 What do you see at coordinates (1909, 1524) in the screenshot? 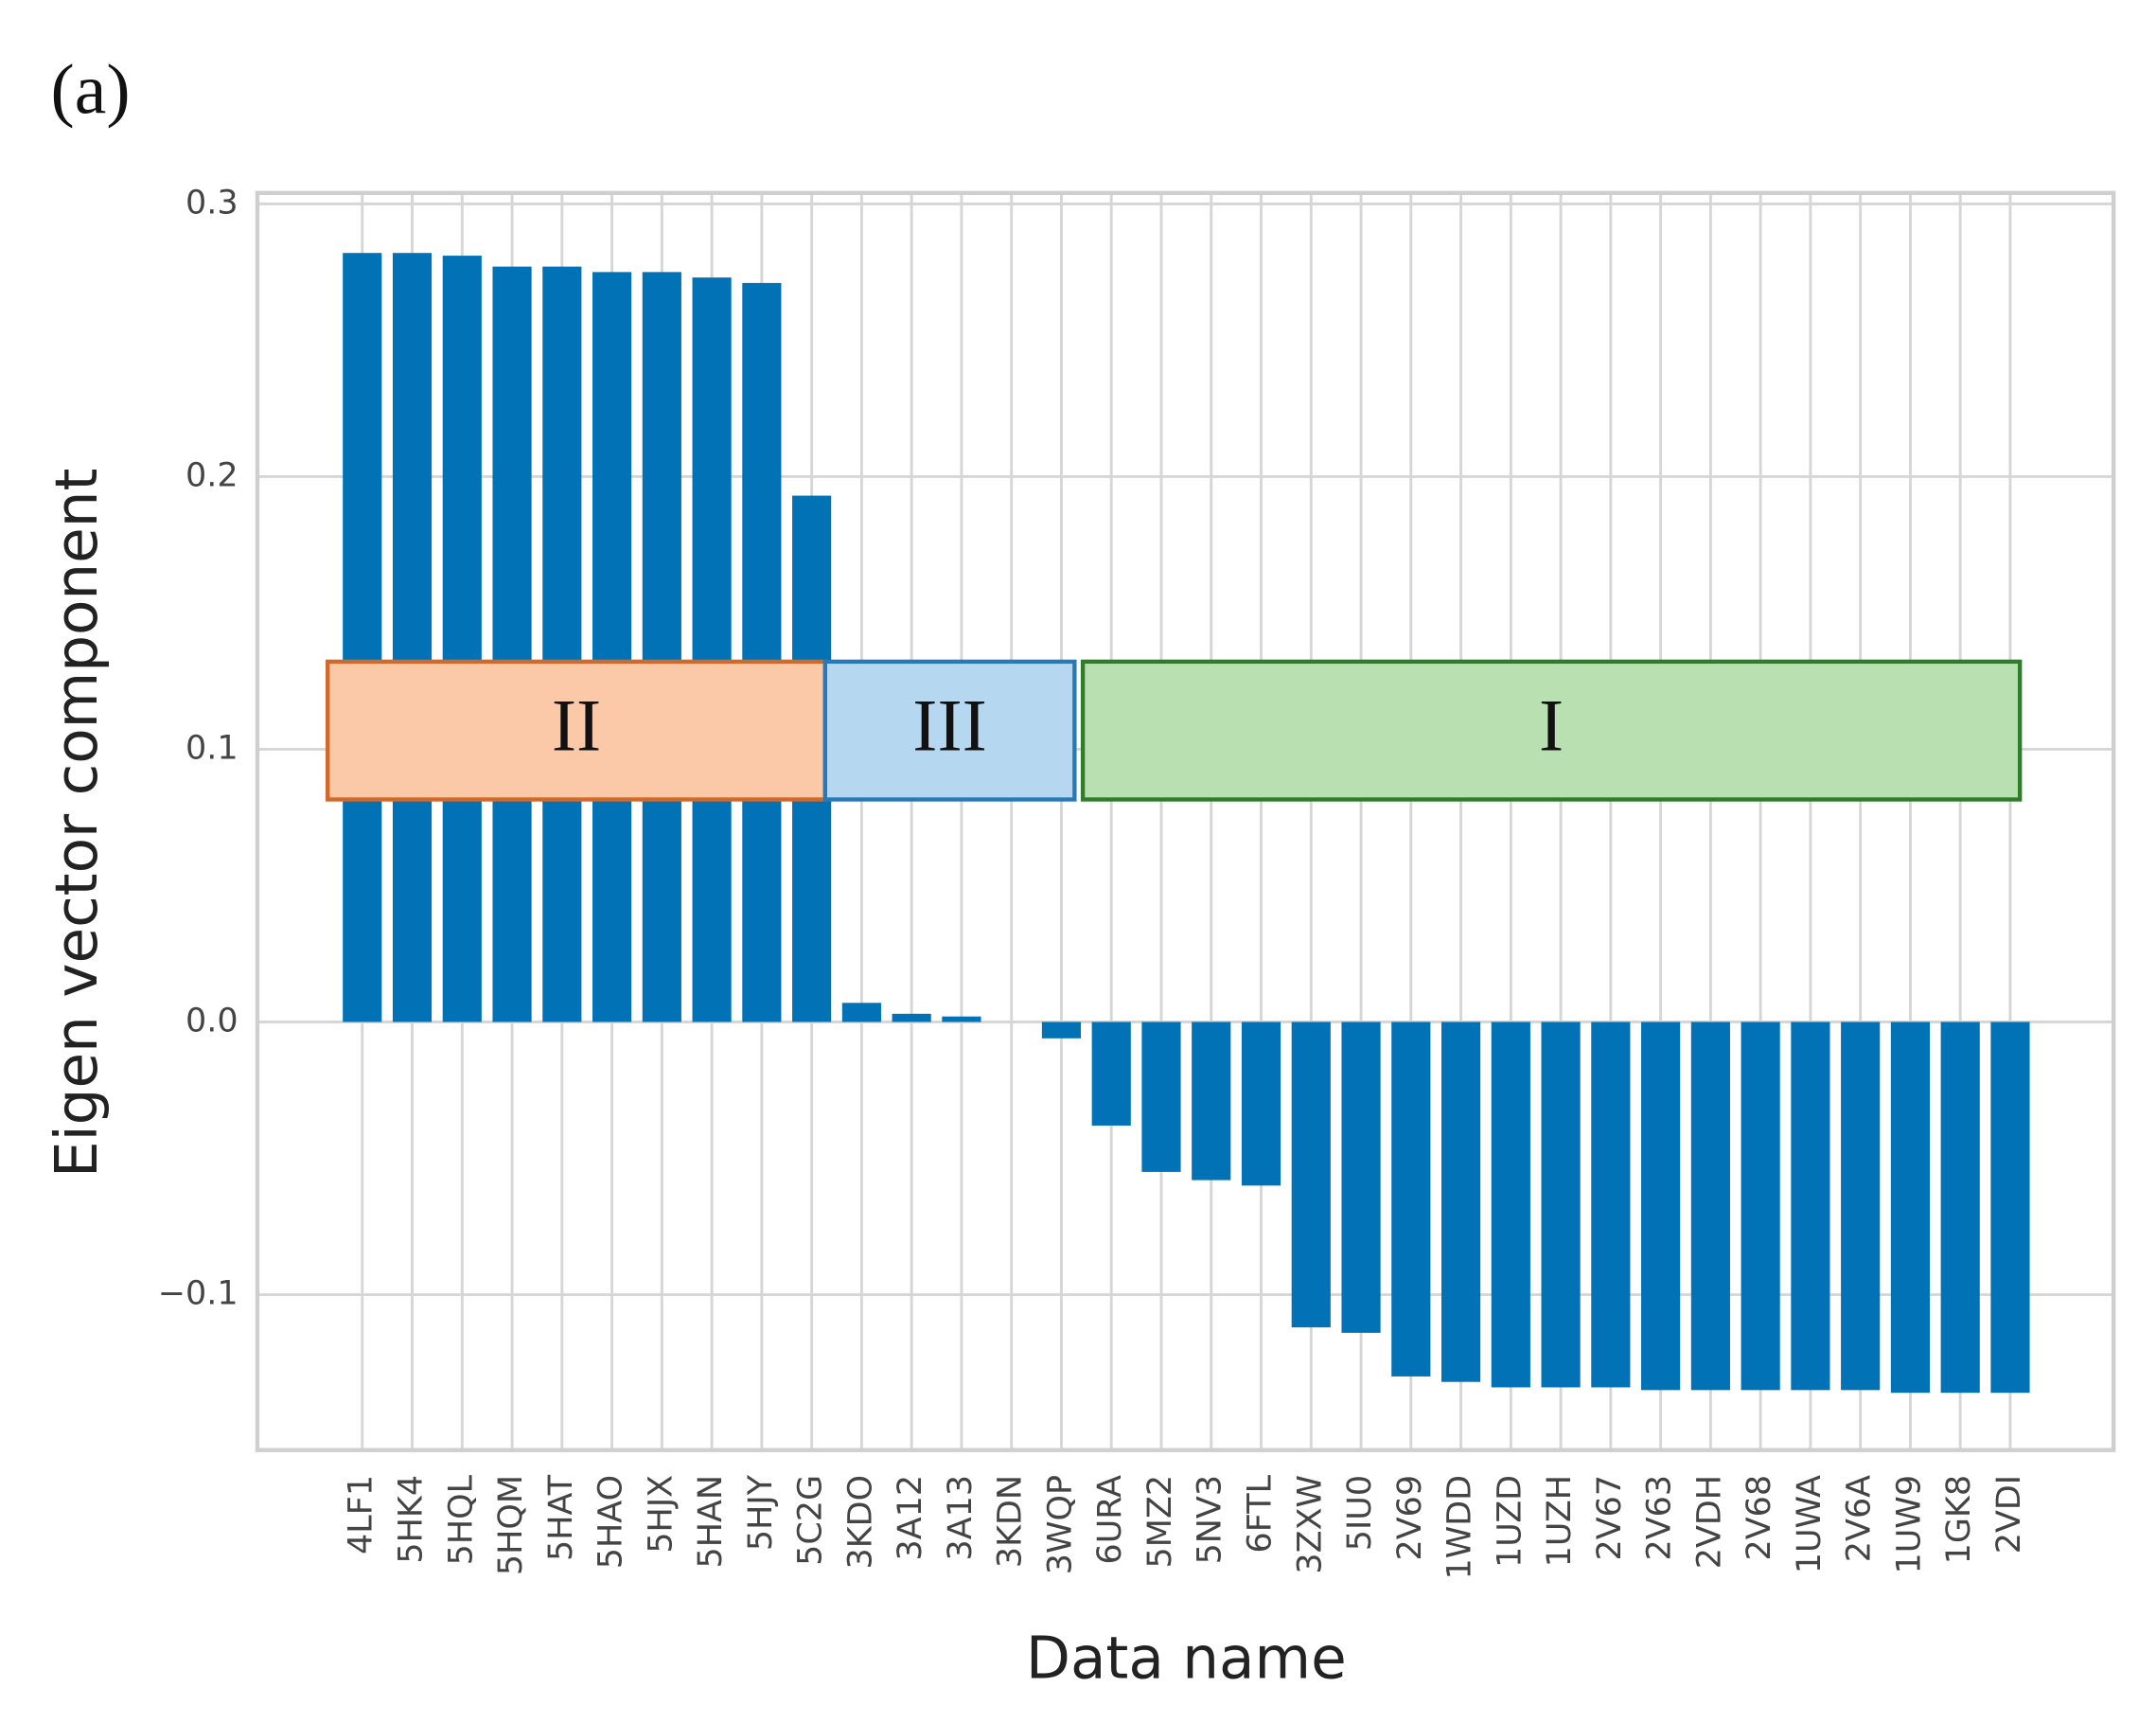
I see `x-tick-label: 1UW9` at bounding box center [1909, 1524].